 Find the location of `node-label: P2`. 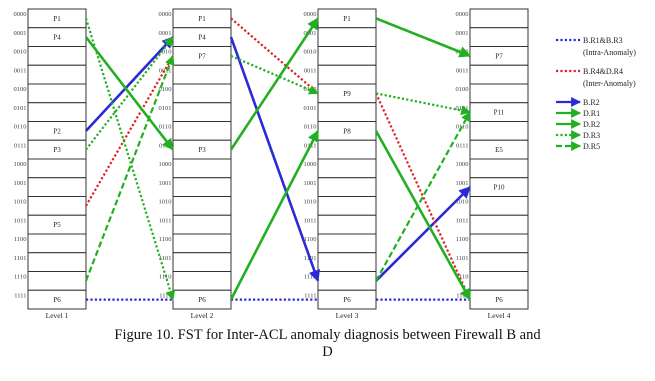

node-label: P2 is located at coordinates (57, 131).